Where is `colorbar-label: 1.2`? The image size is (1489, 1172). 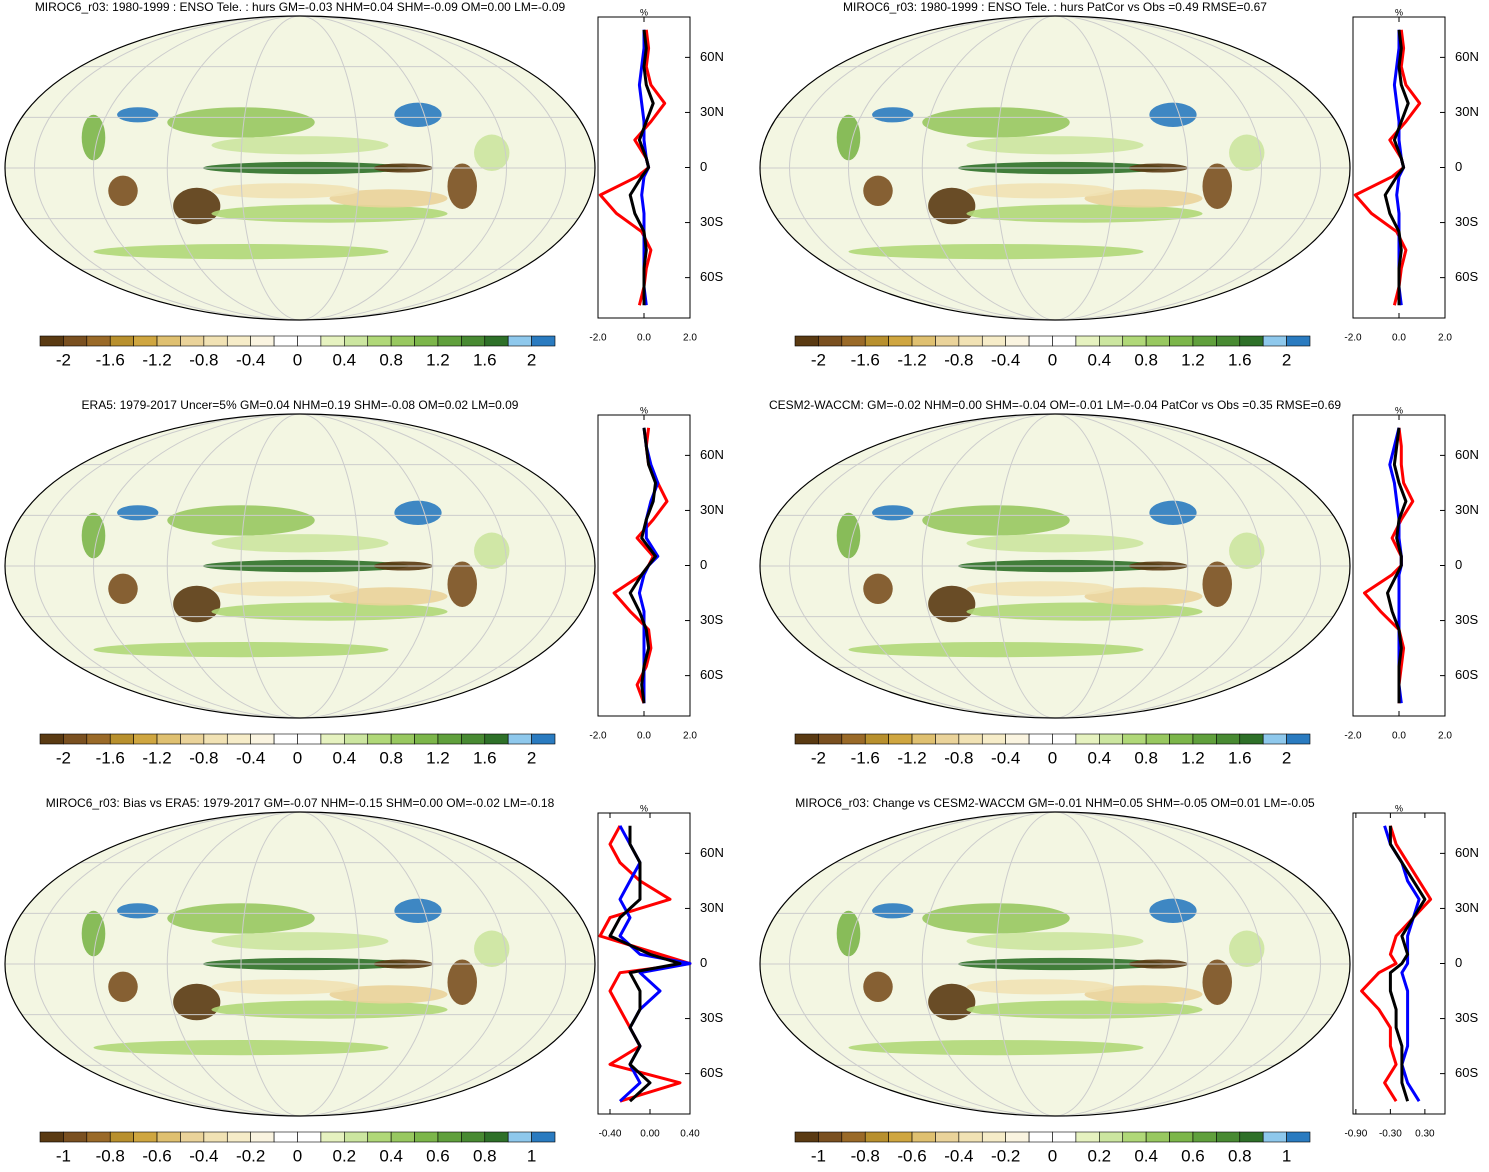 colorbar-label: 1.2 is located at coordinates (1193, 757).